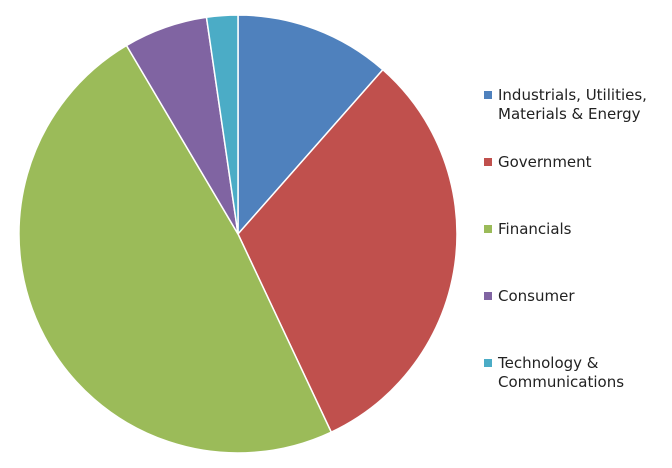 This screenshot has width=672, height=468. Describe the element at coordinates (545, 162) in the screenshot. I see `legend-label-government: Government` at that location.